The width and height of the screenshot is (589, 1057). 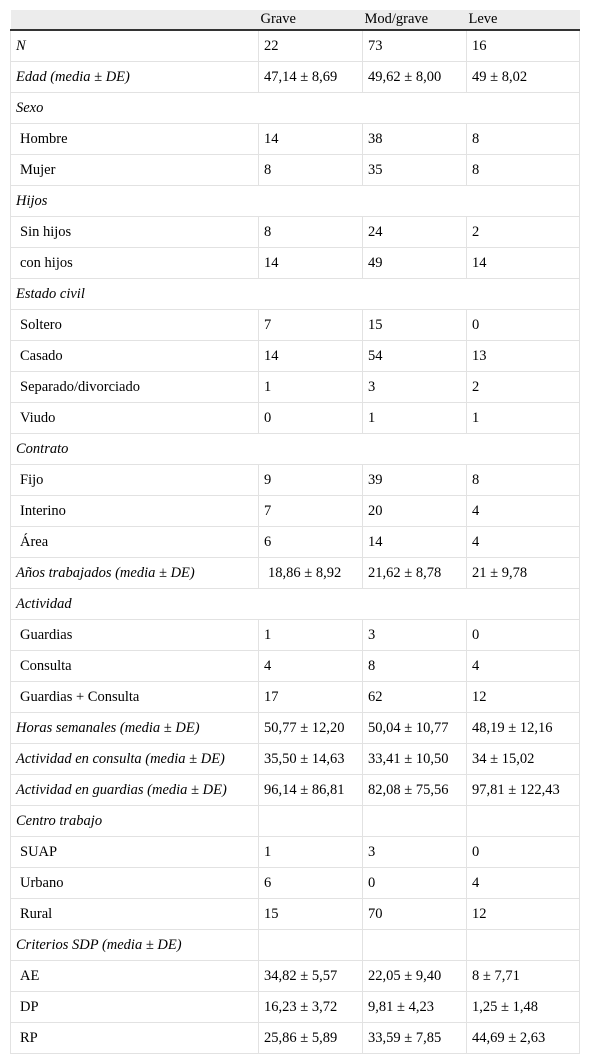 What do you see at coordinates (523, 356) in the screenshot?
I see `table-cell: 13` at bounding box center [523, 356].